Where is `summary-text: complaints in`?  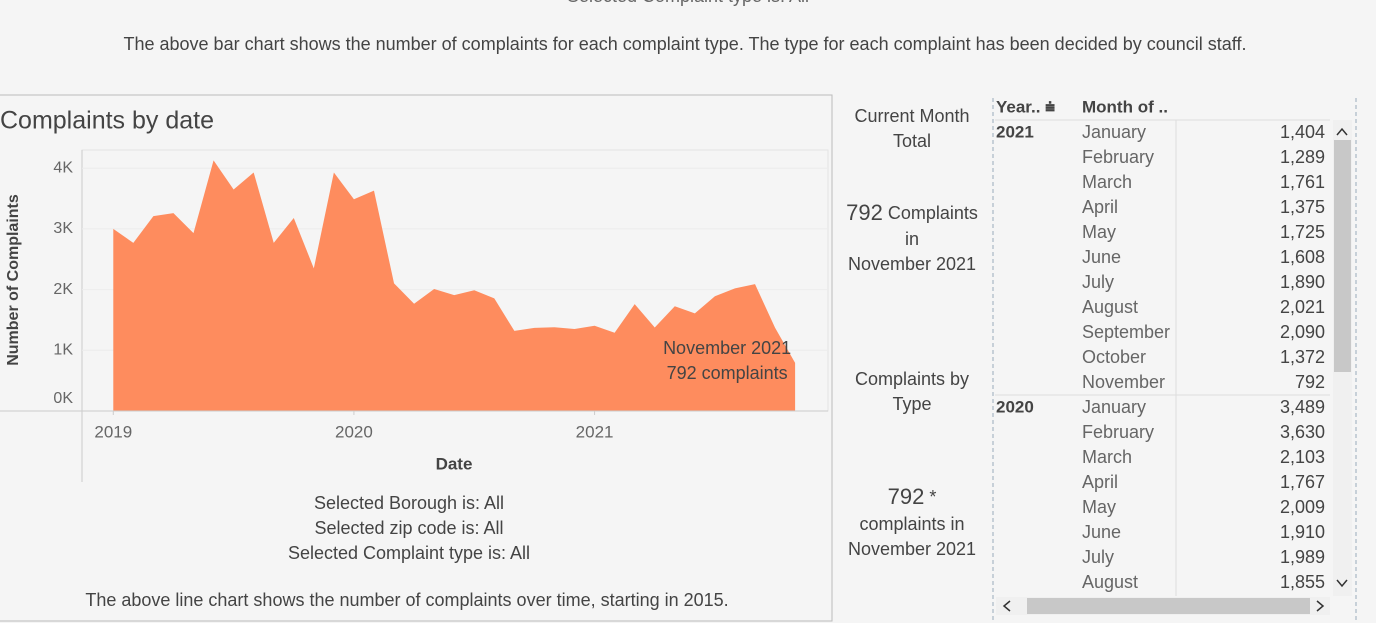 summary-text: complaints in is located at coordinates (911, 524).